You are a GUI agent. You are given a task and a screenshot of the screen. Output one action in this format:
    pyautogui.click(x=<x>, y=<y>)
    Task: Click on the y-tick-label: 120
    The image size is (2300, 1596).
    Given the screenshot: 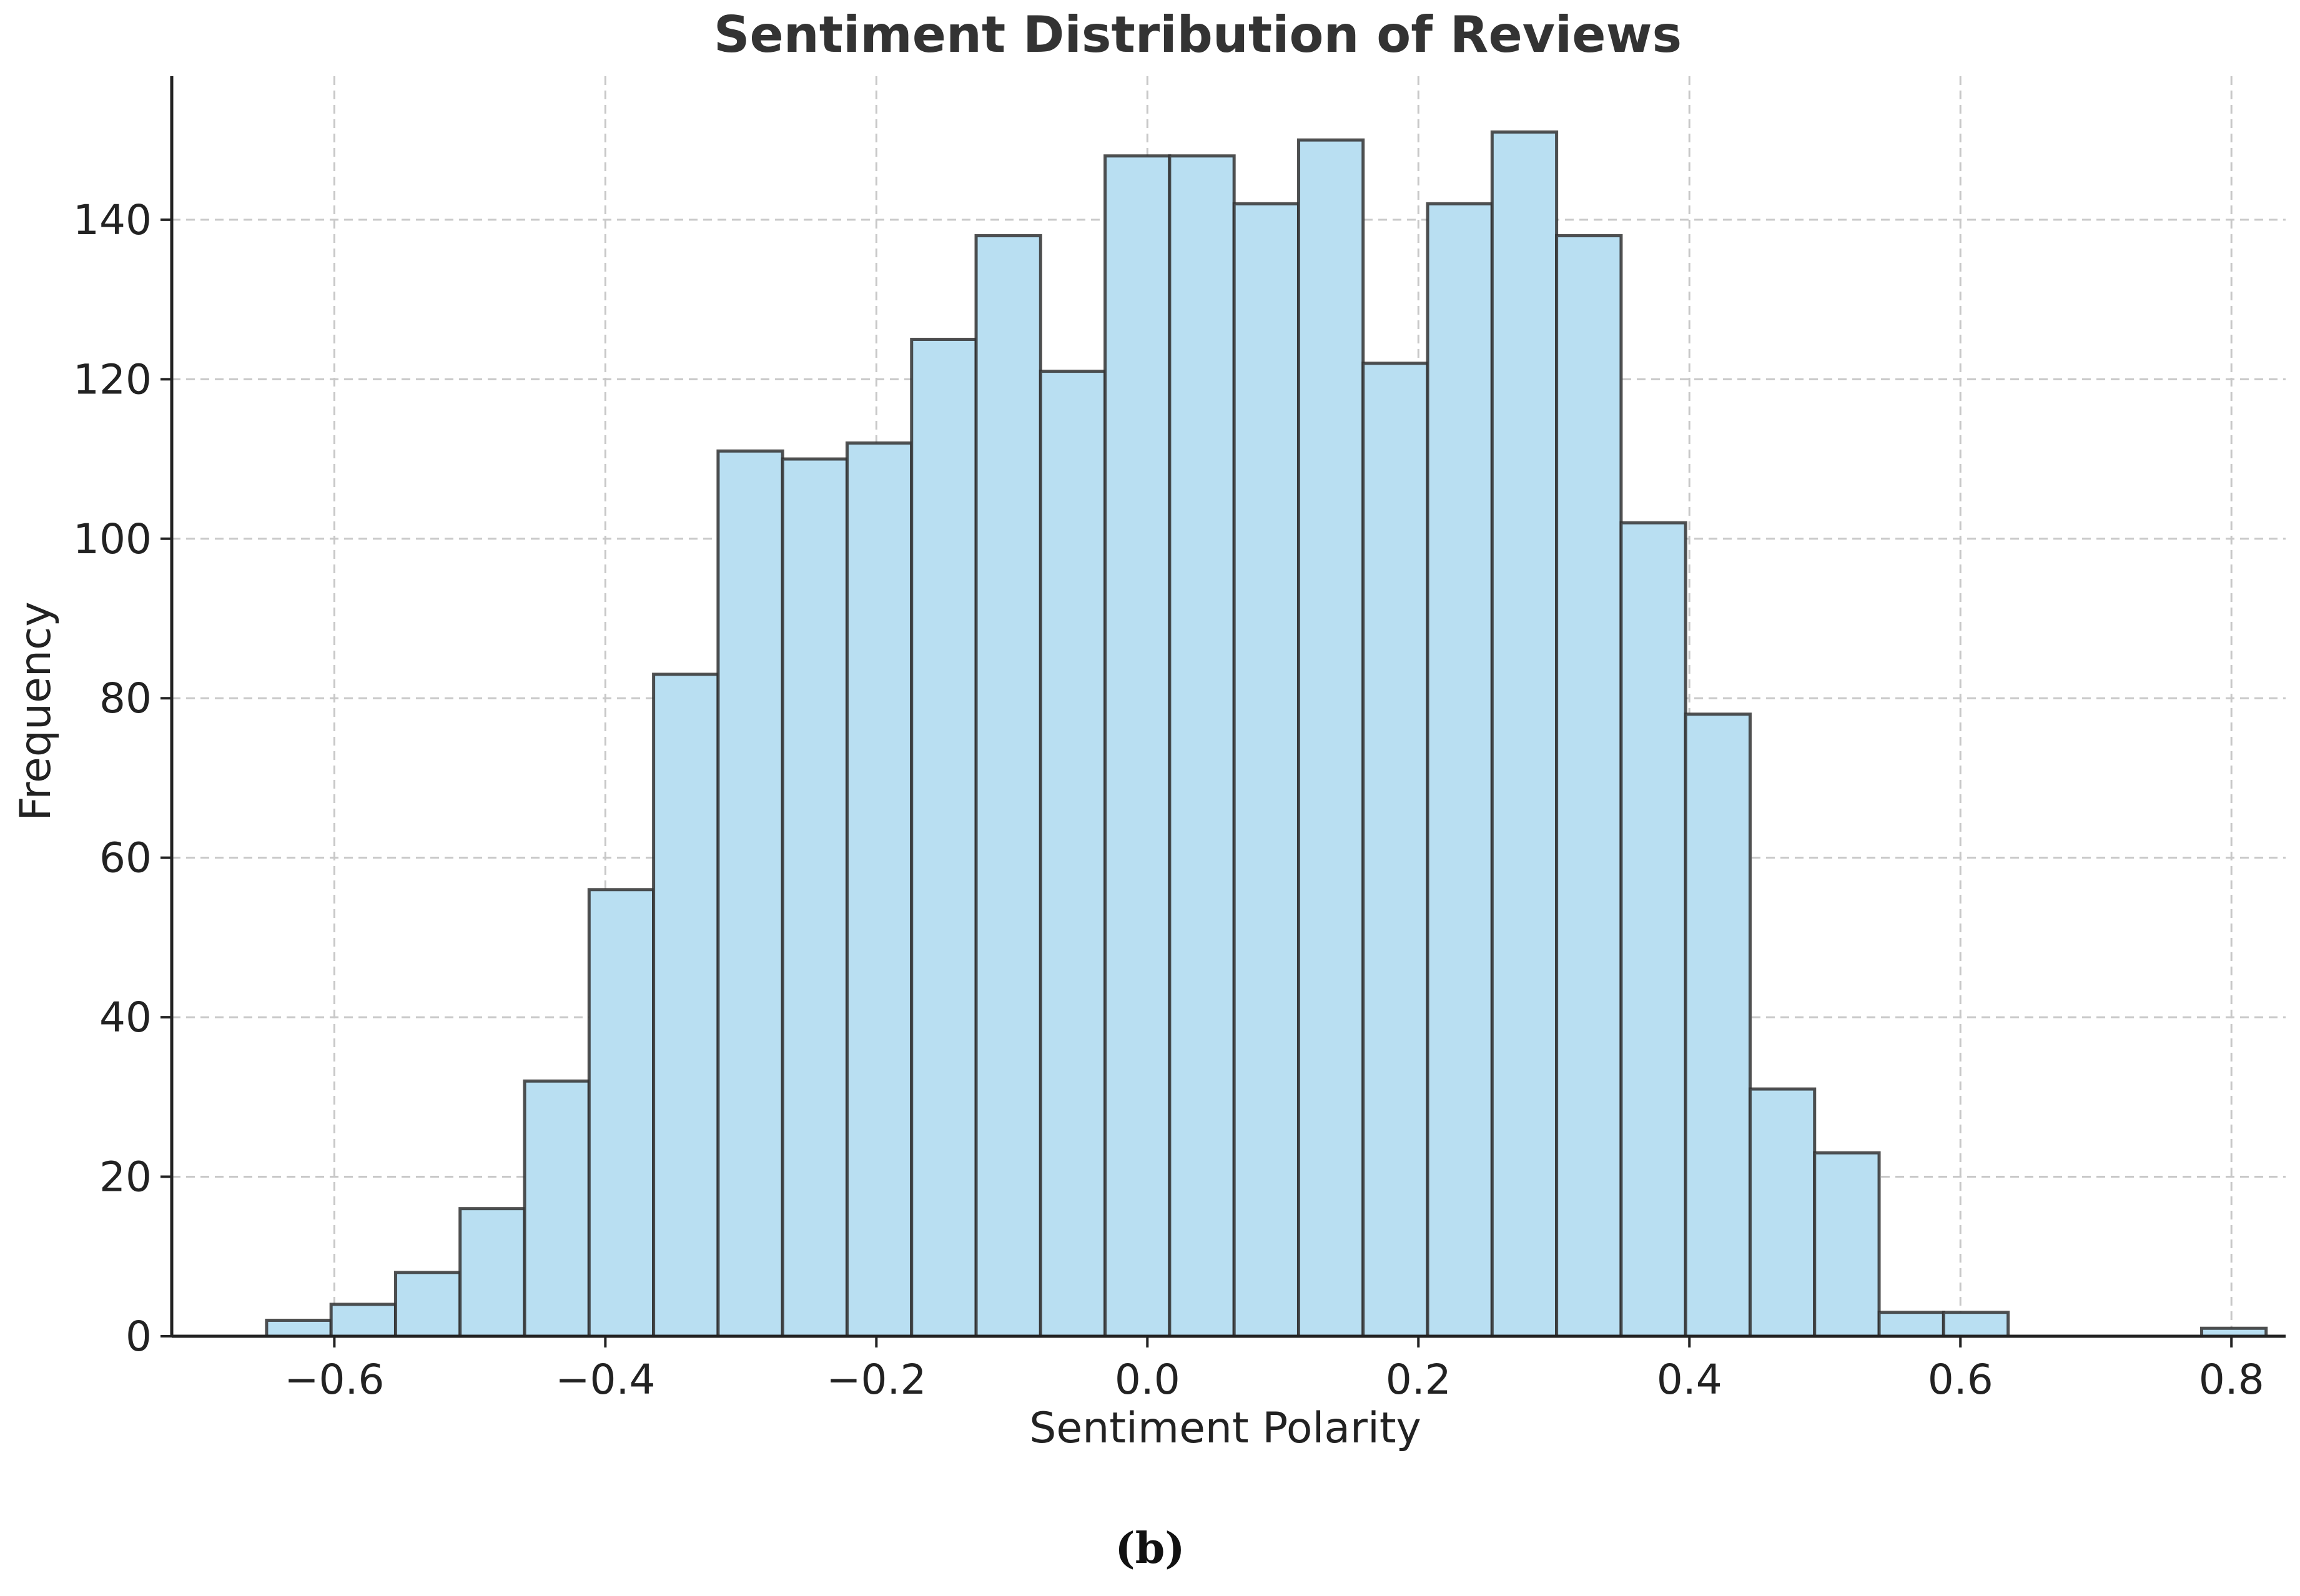 What is the action you would take?
    pyautogui.click(x=113, y=379)
    